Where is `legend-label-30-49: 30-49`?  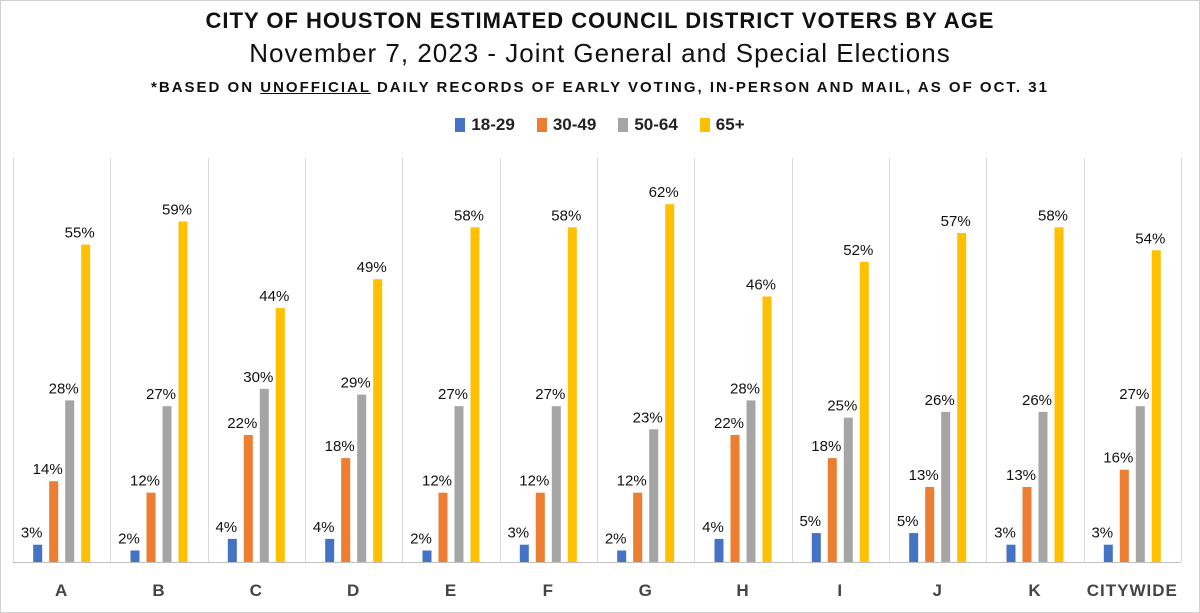 legend-label-30-49: 30-49 is located at coordinates (574, 124).